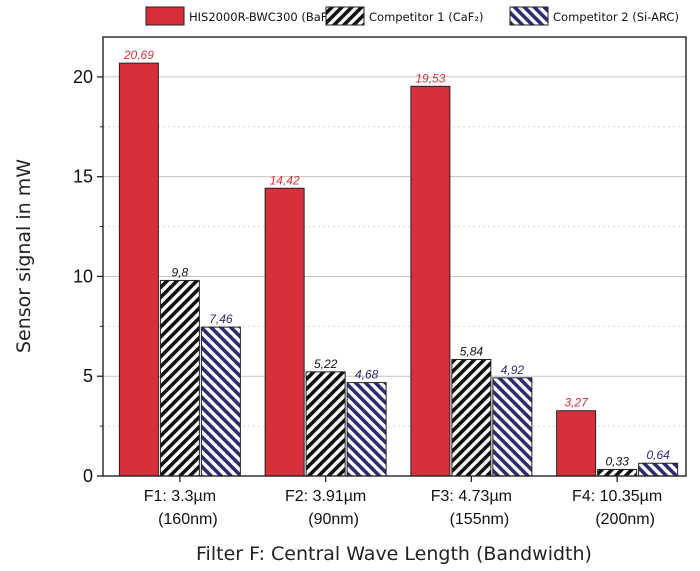 This screenshot has height=571, width=700. Describe the element at coordinates (617, 496) in the screenshot. I see `x-category-label: F4: 10.35µm` at that location.